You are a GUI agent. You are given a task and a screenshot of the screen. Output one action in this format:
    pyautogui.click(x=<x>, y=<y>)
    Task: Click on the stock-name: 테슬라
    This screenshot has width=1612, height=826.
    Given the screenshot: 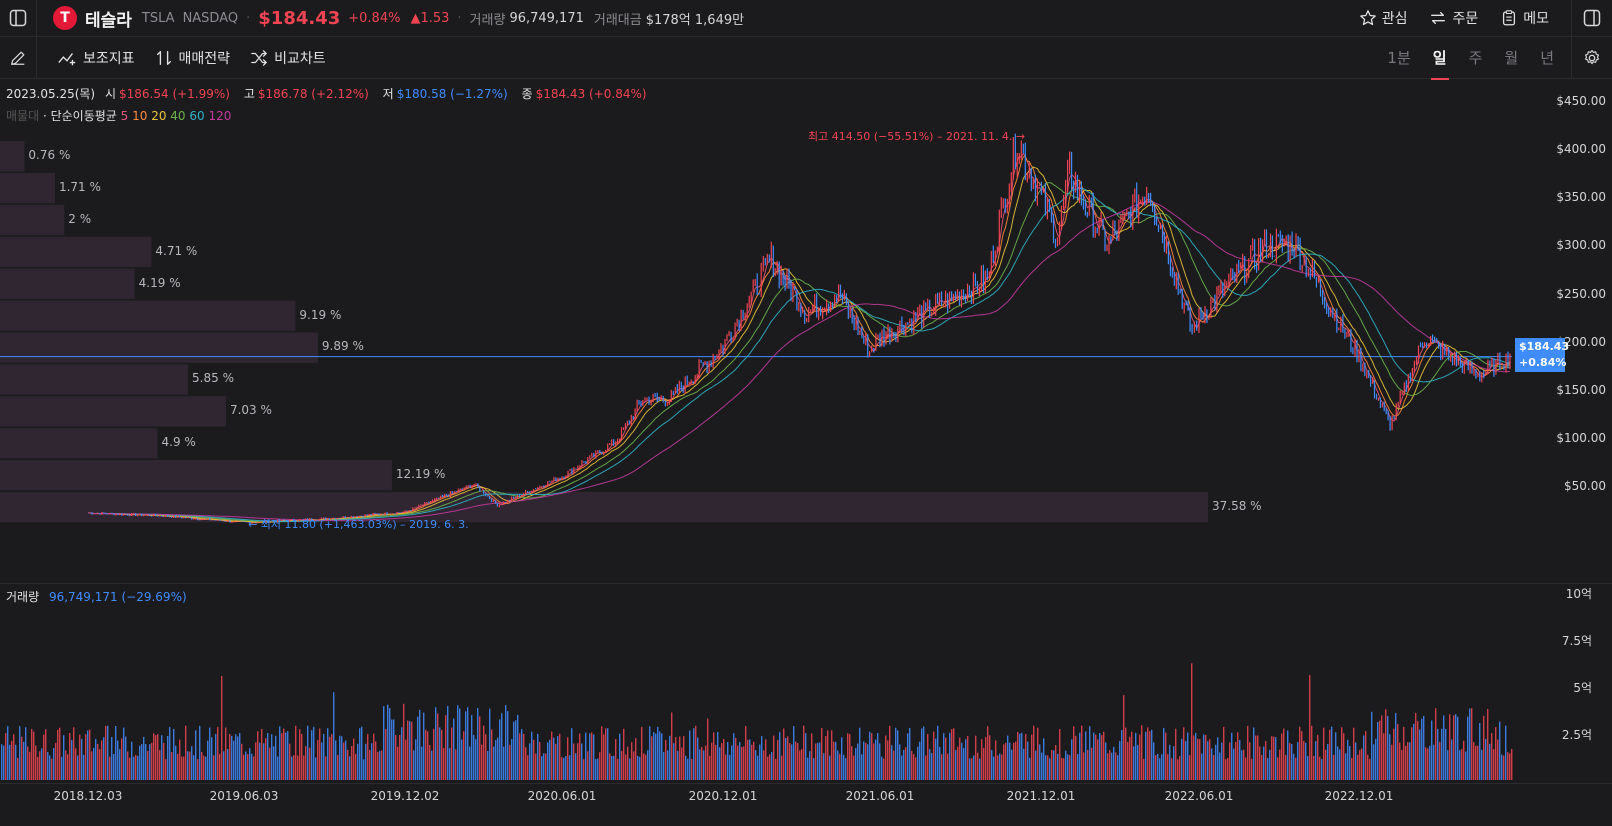 What is the action you would take?
    pyautogui.click(x=108, y=20)
    